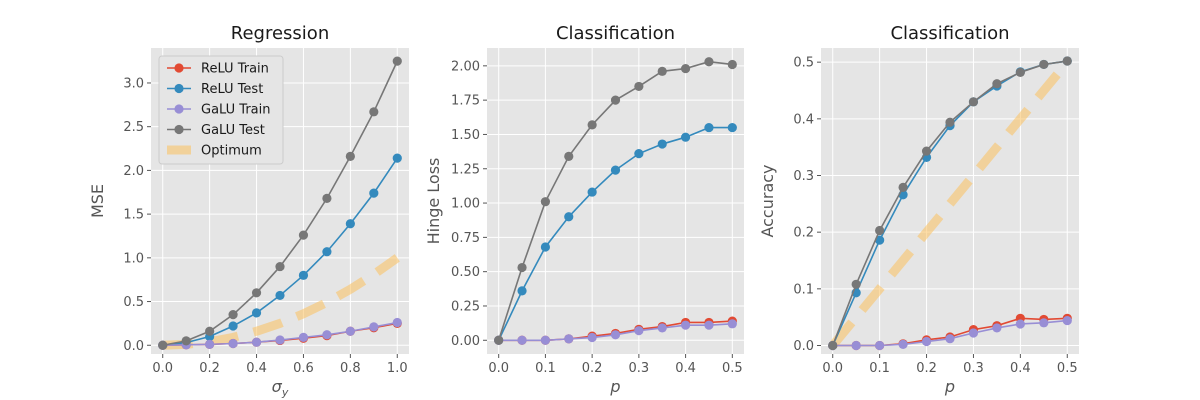  Describe the element at coordinates (133, 258) in the screenshot. I see `y-tick-label: 1.0` at that location.